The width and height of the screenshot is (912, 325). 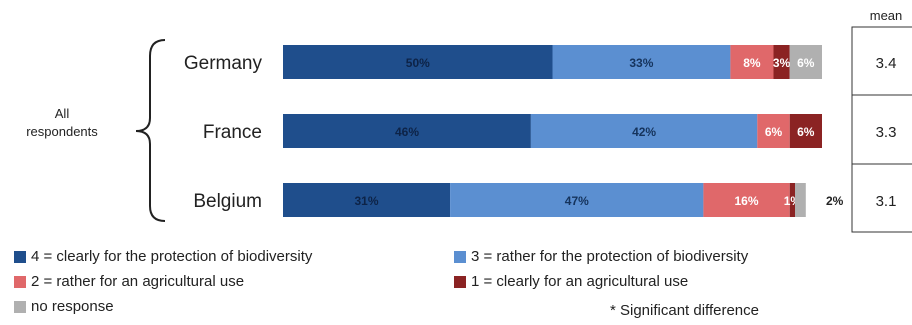 What do you see at coordinates (150, 130) in the screenshot?
I see `group-brace` at bounding box center [150, 130].